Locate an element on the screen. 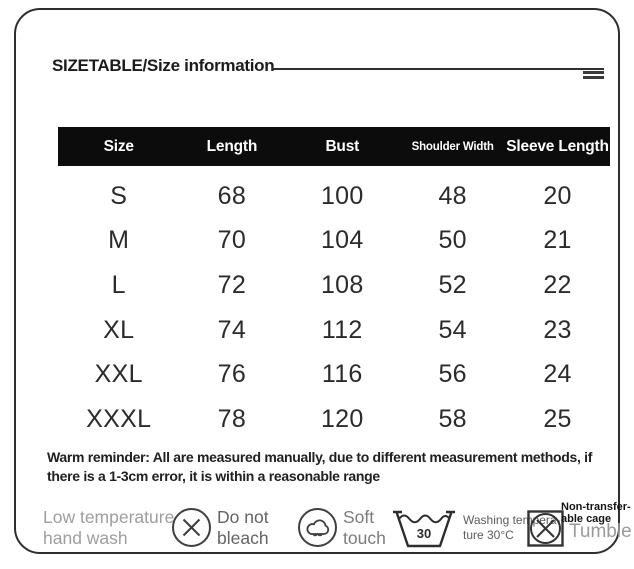 The width and height of the screenshot is (634, 569). non-transferable-label: Non-transfer- able cage is located at coordinates (596, 513).